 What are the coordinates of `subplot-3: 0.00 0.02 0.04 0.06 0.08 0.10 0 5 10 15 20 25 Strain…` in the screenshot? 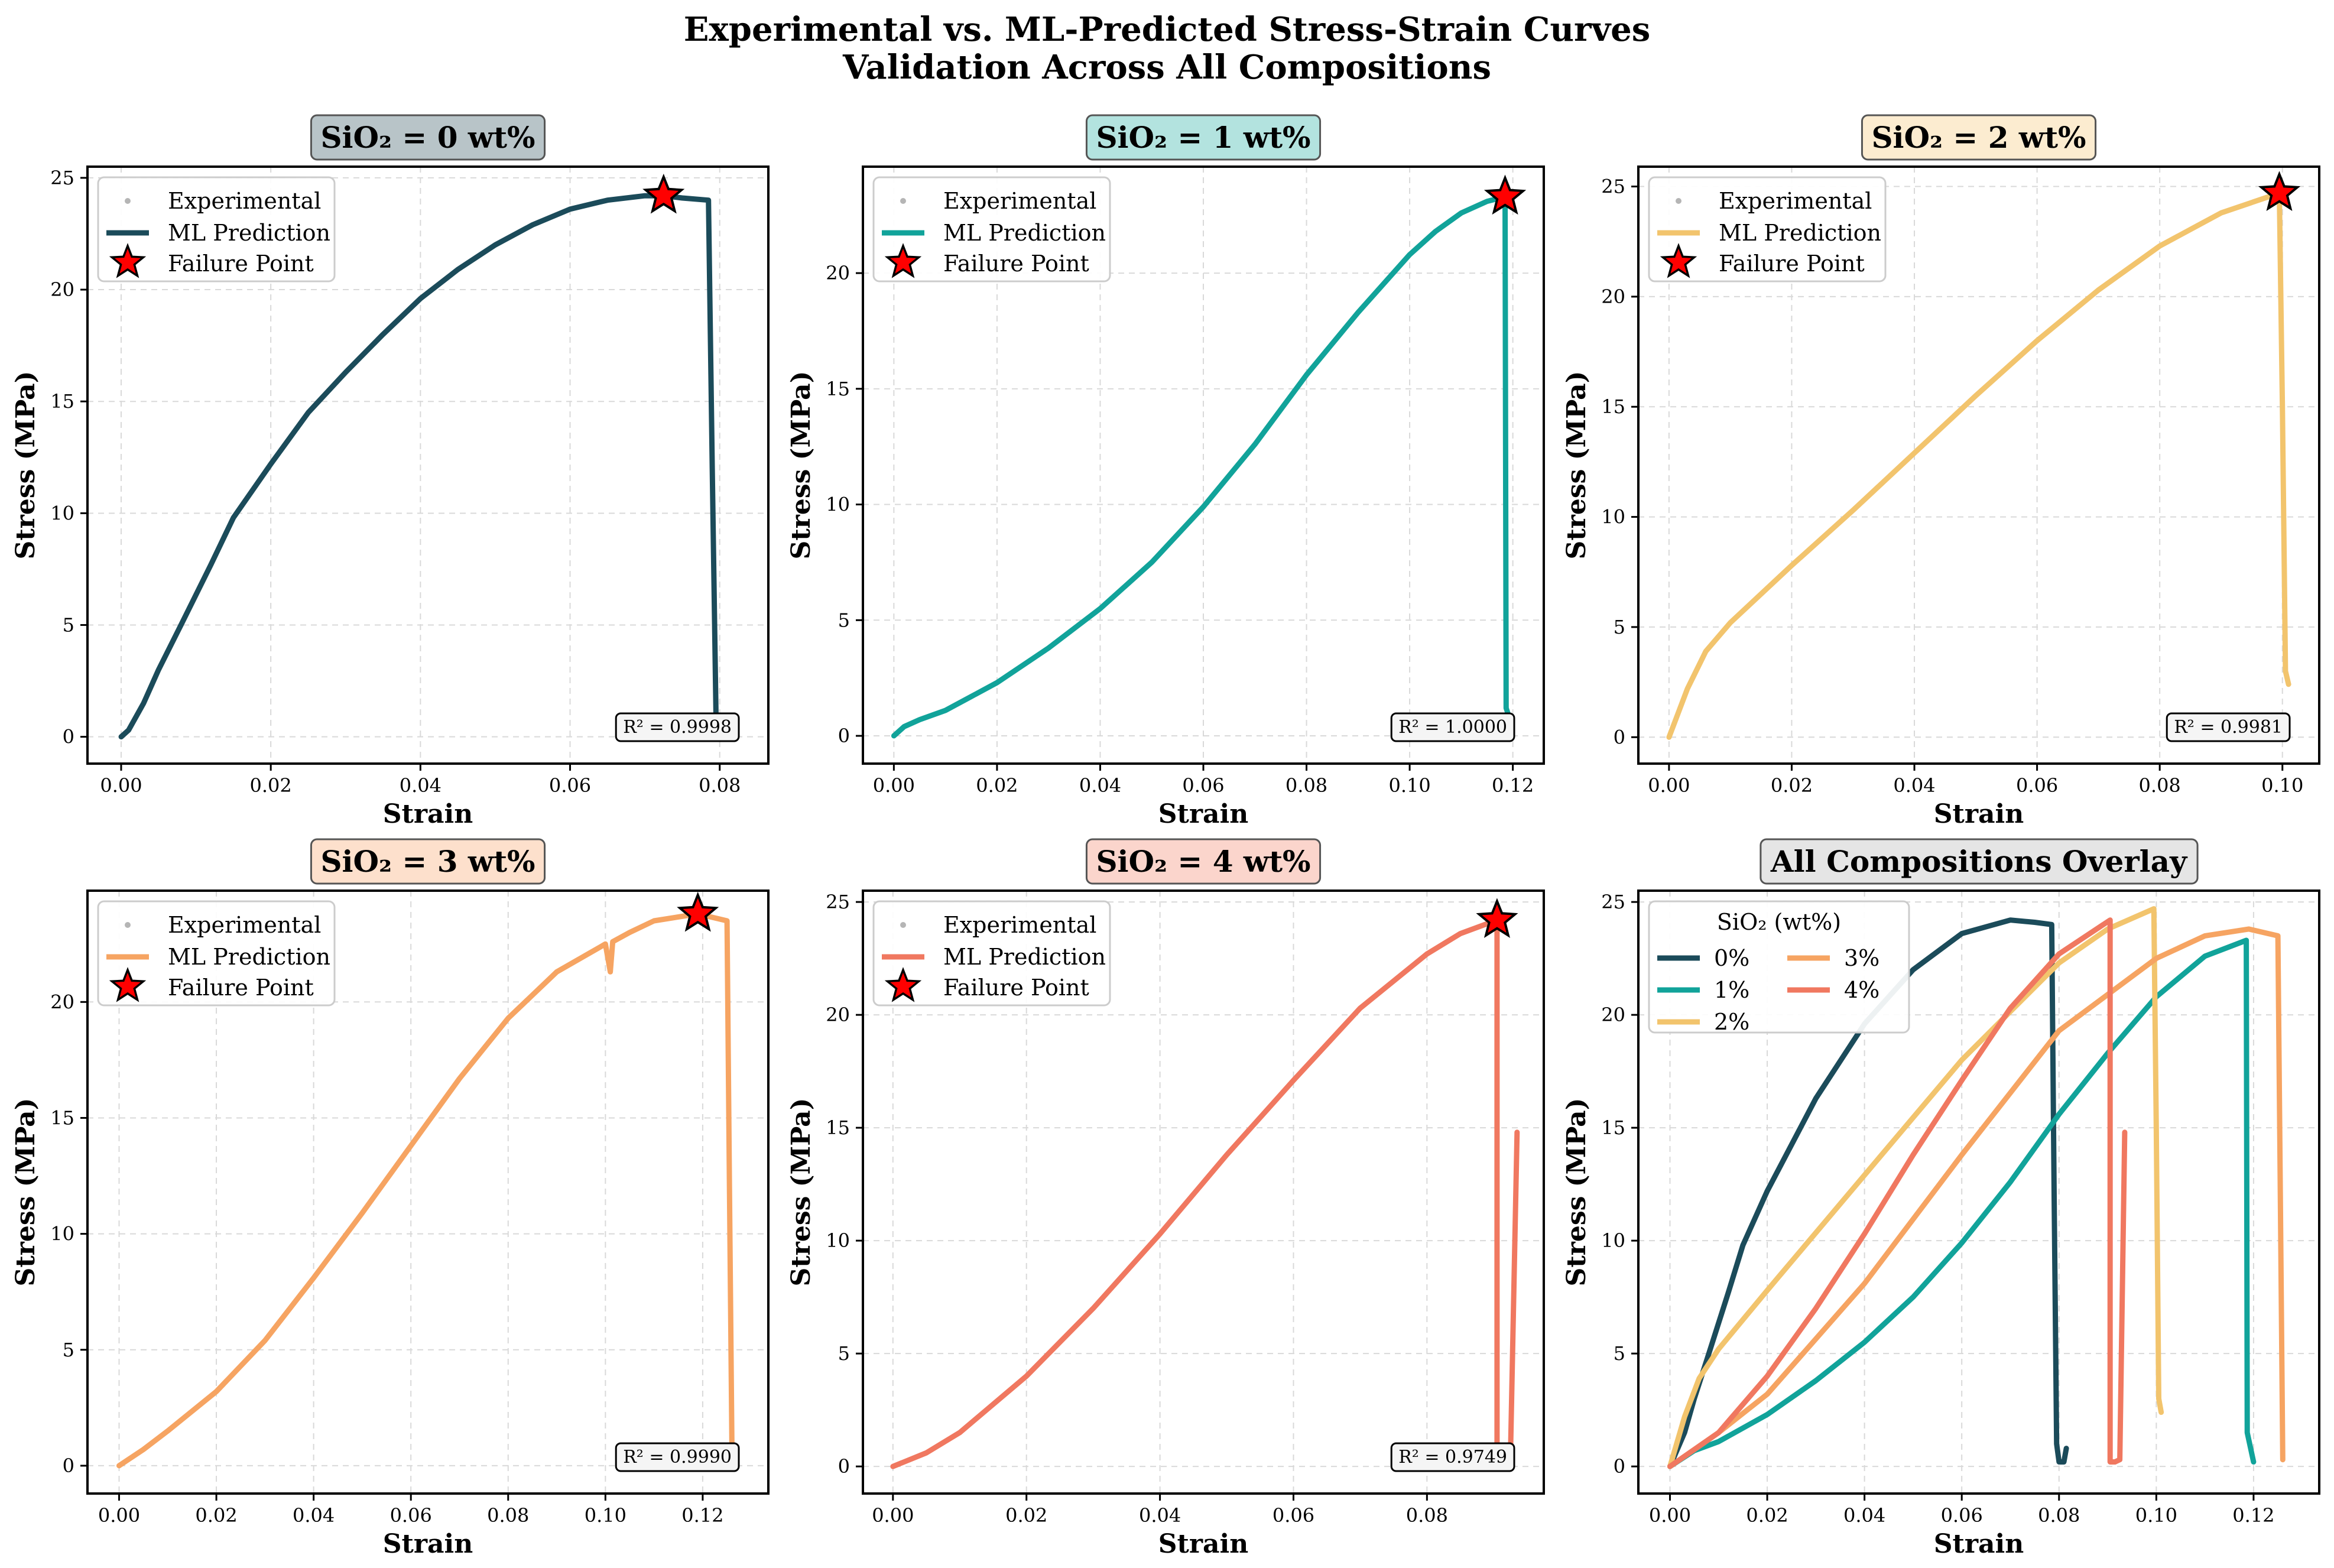 It's located at (1941, 472).